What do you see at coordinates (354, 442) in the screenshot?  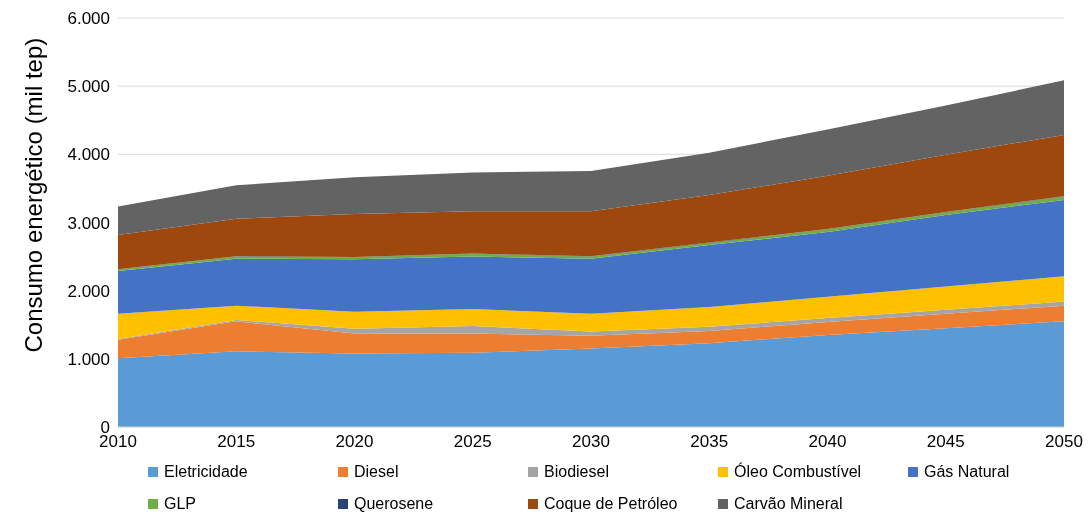 I see `x-tick-label: 2020` at bounding box center [354, 442].